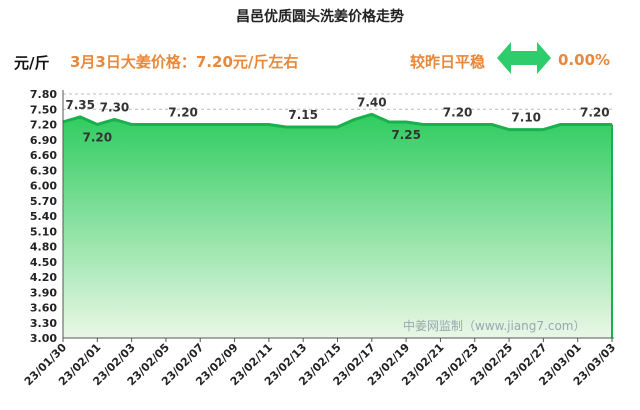  What do you see at coordinates (43, 216) in the screenshot?
I see `y-tick-label-8: 5.40` at bounding box center [43, 216].